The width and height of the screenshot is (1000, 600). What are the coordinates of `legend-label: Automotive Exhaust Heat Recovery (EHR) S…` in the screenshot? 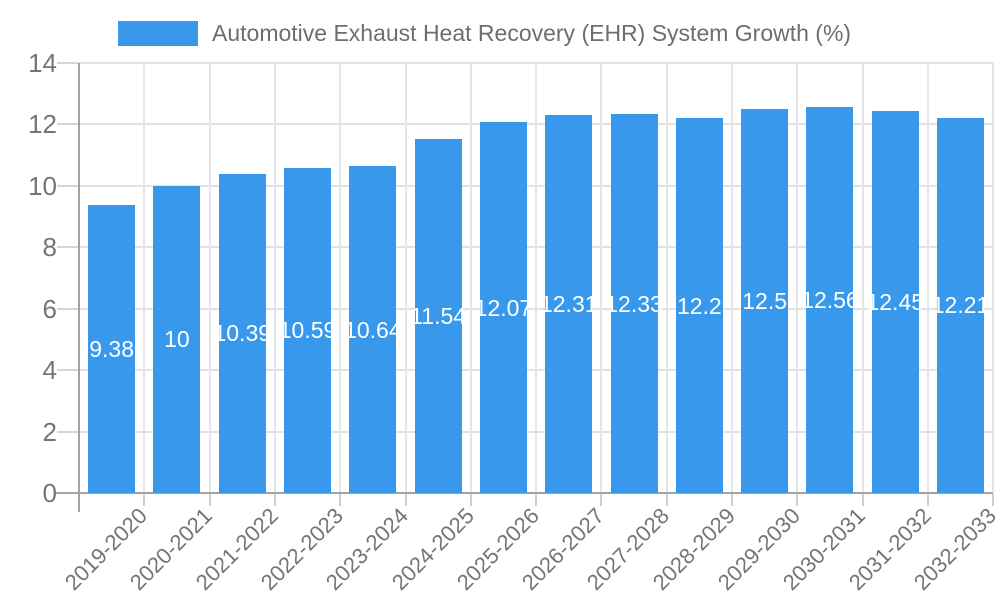 It's located at (532, 33).